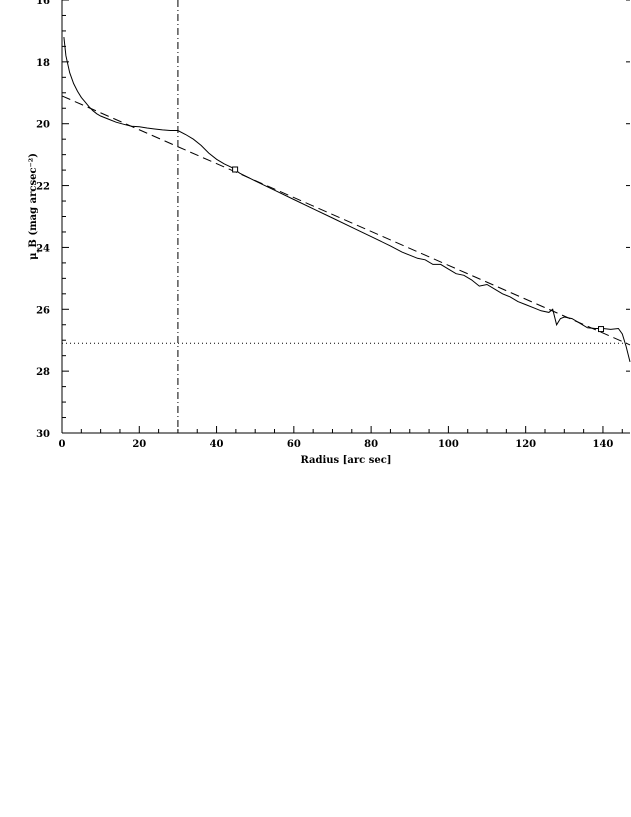 This screenshot has height=817, width=631. What do you see at coordinates (43, 125) in the screenshot?
I see `y-tick-label: 20` at bounding box center [43, 125].